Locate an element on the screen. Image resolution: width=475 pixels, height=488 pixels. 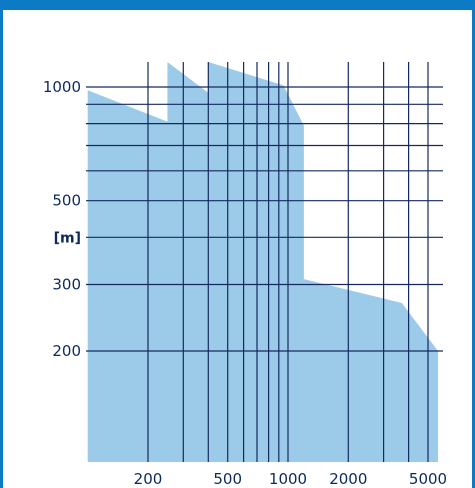
y-axis-unit-label: [m] is located at coordinates (67, 238).